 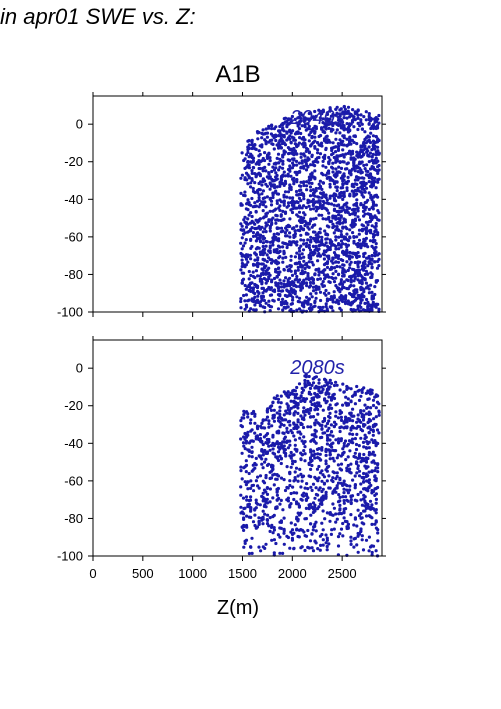 I want to click on y-tick-label: -60, so click(x=73, y=236).